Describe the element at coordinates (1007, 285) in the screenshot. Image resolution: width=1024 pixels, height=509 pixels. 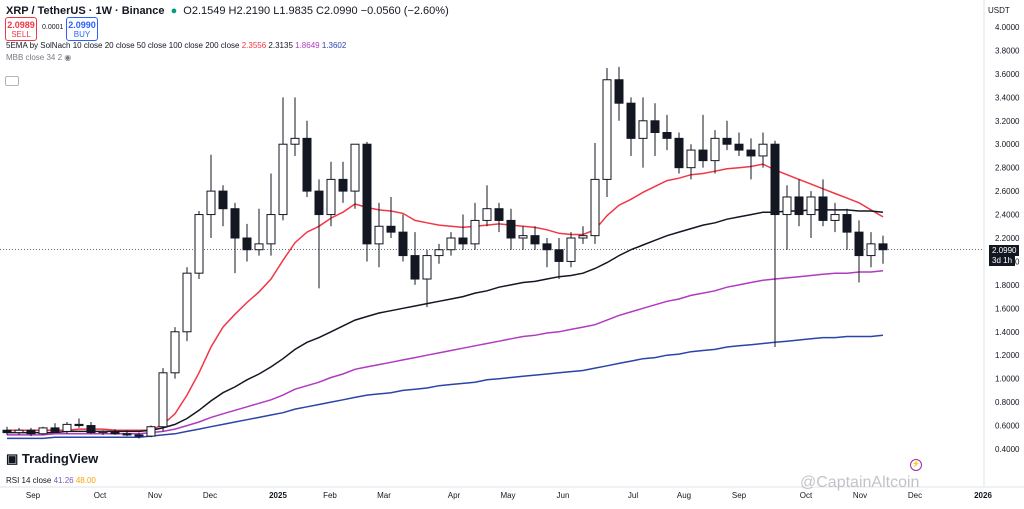
I see `y-tick-label: 1.8000` at that location.